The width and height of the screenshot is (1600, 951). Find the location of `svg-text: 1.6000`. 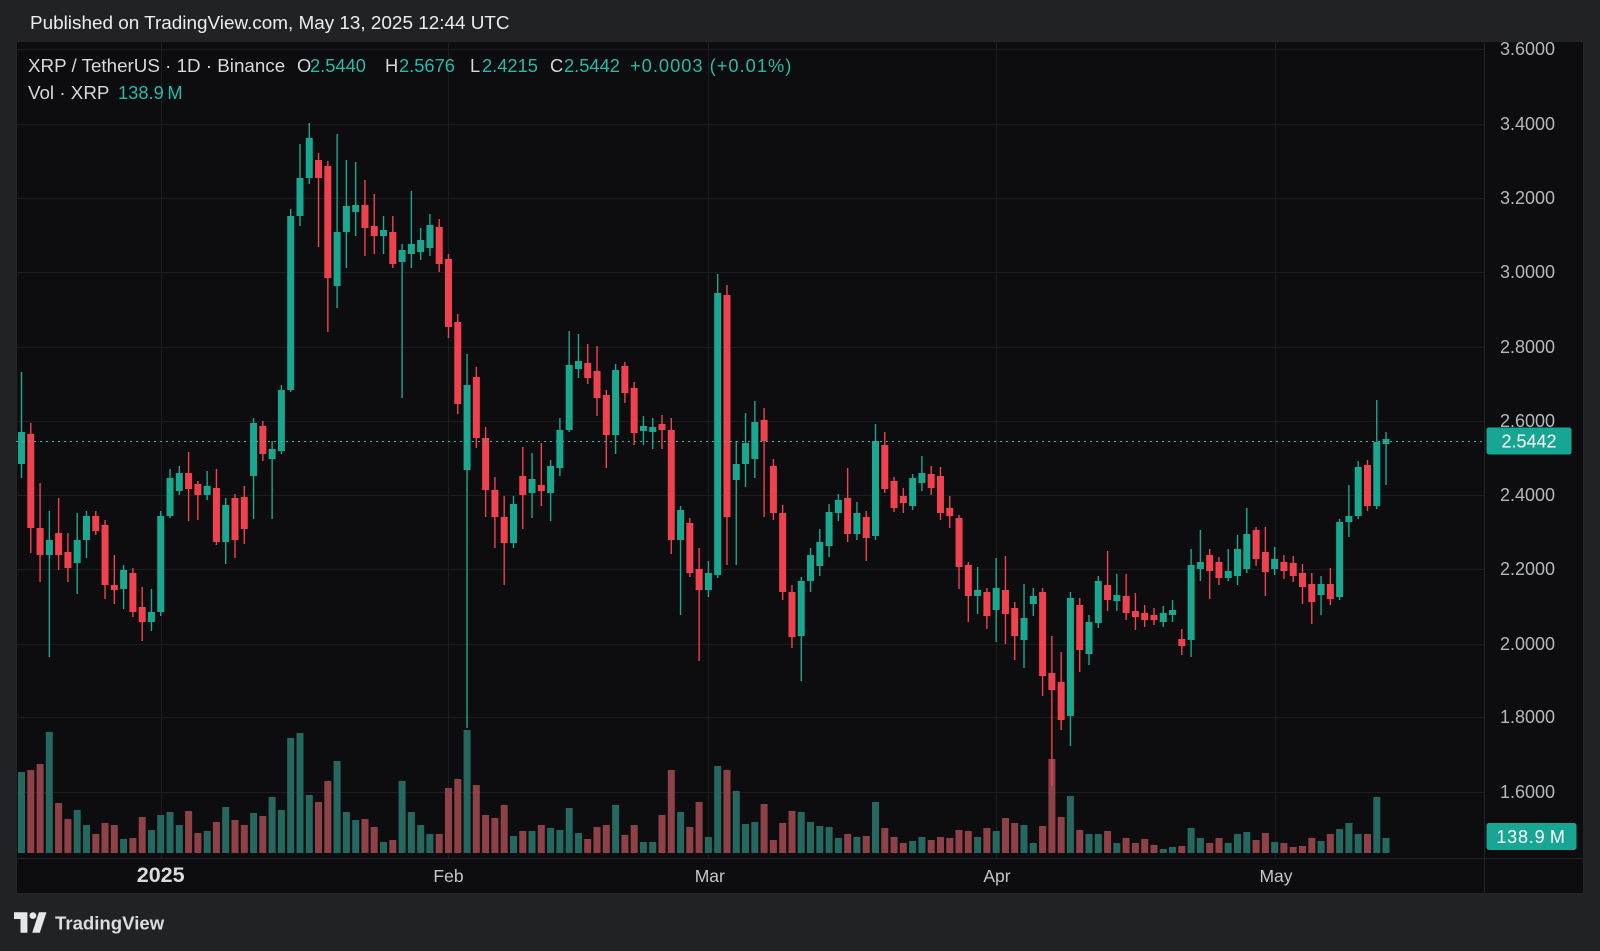

svg-text: 1.6000 is located at coordinates (1527, 792).